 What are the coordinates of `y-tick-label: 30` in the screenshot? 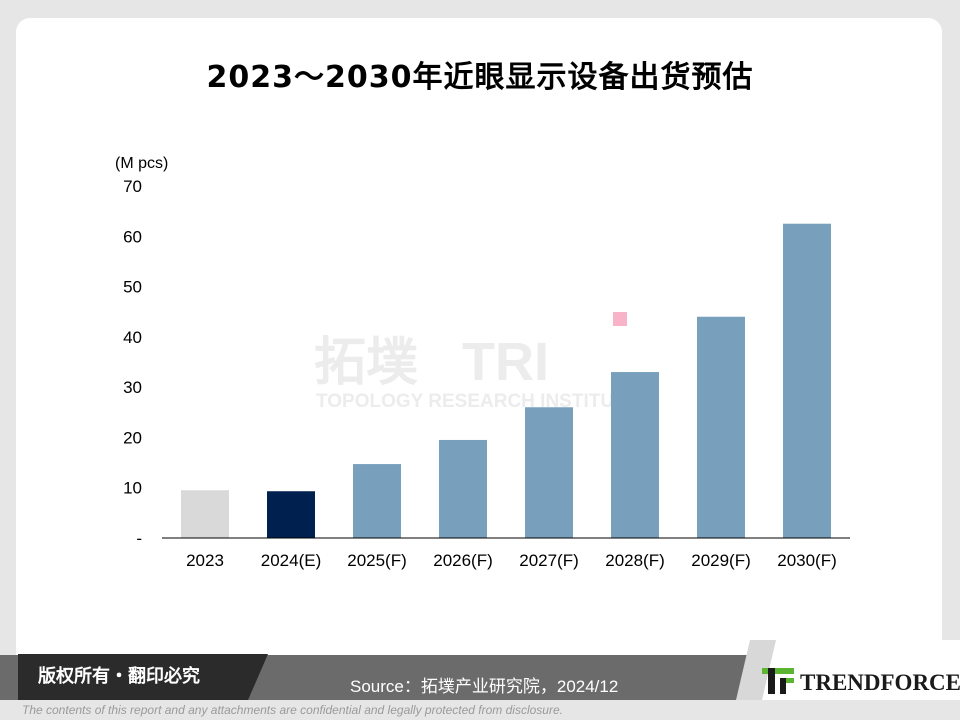 It's located at (132, 387).